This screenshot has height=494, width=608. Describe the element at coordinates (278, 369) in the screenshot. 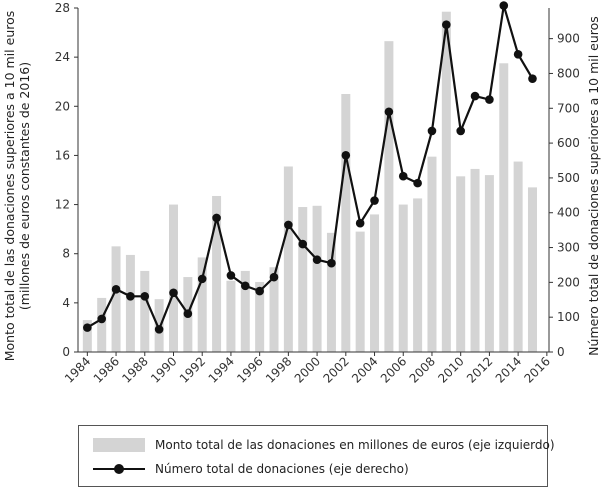

I see `x-tick-label: 1998` at that location.